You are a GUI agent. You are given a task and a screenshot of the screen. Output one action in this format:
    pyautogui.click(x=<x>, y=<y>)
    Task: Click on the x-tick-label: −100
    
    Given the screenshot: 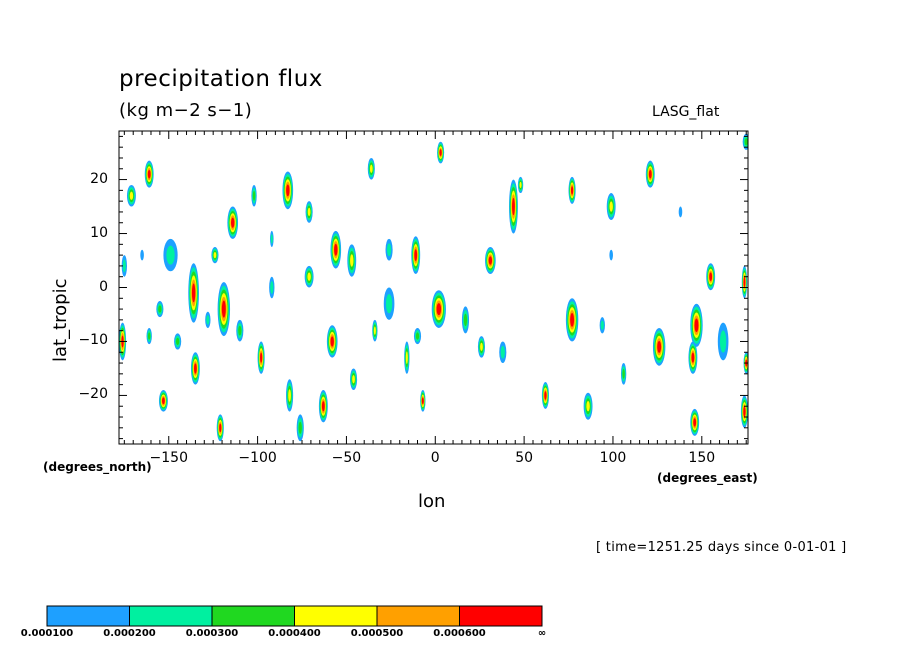 What is the action you would take?
    pyautogui.click(x=257, y=458)
    